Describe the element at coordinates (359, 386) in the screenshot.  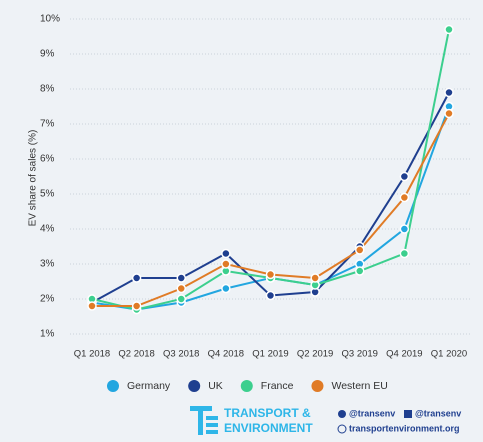
I see `legend-label: Western EU` at that location.